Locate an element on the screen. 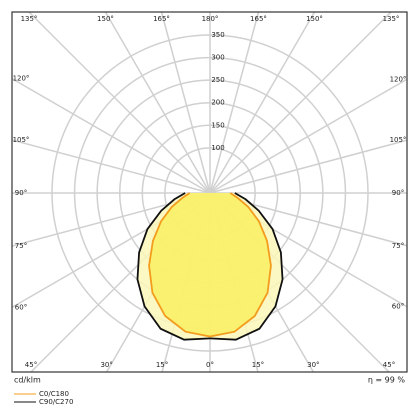 The width and height of the screenshot is (420, 420). r-tick-label: 300 is located at coordinates (217, 58).